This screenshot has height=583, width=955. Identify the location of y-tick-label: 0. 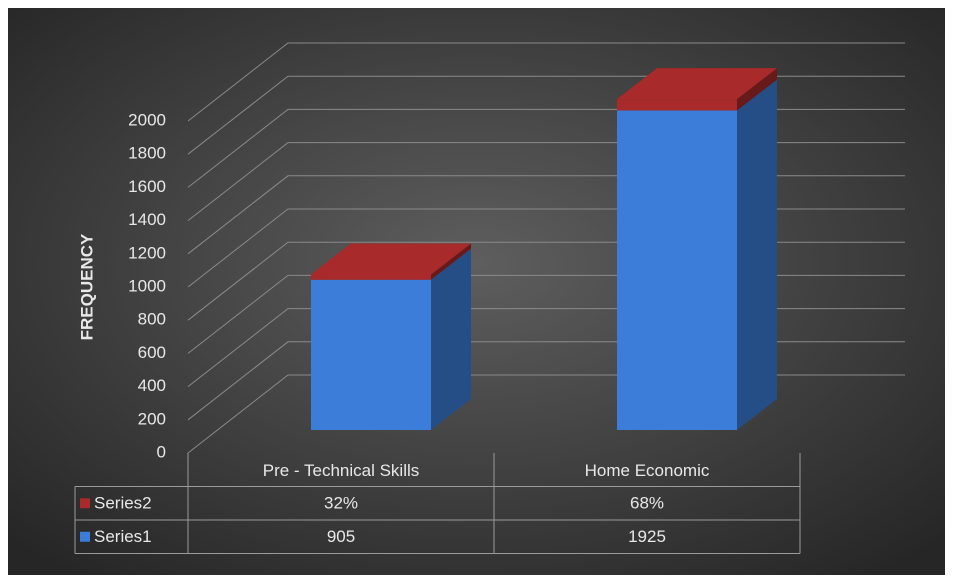
(161, 451).